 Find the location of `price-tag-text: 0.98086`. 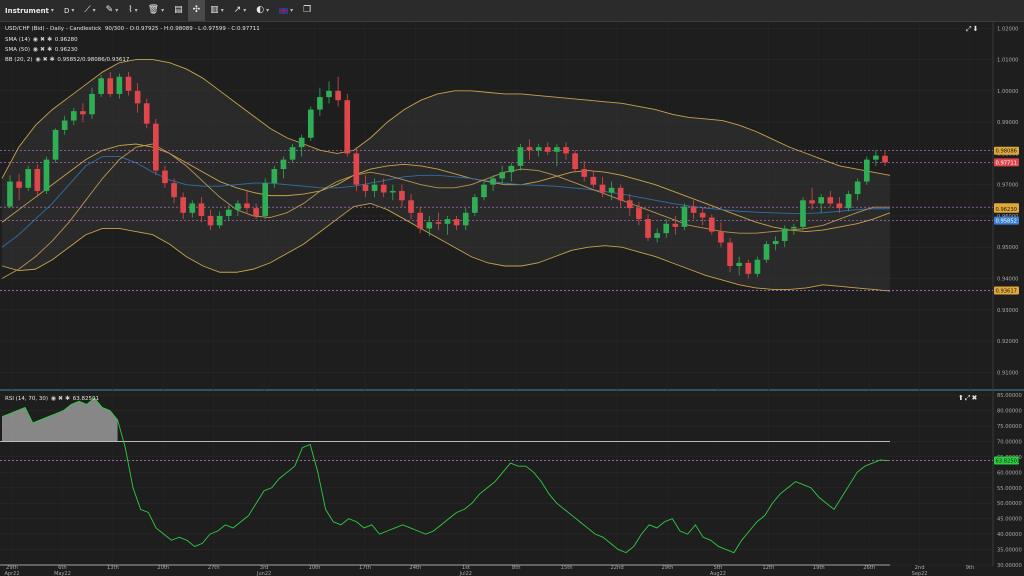

price-tag-text: 0.98086 is located at coordinates (1006, 152).